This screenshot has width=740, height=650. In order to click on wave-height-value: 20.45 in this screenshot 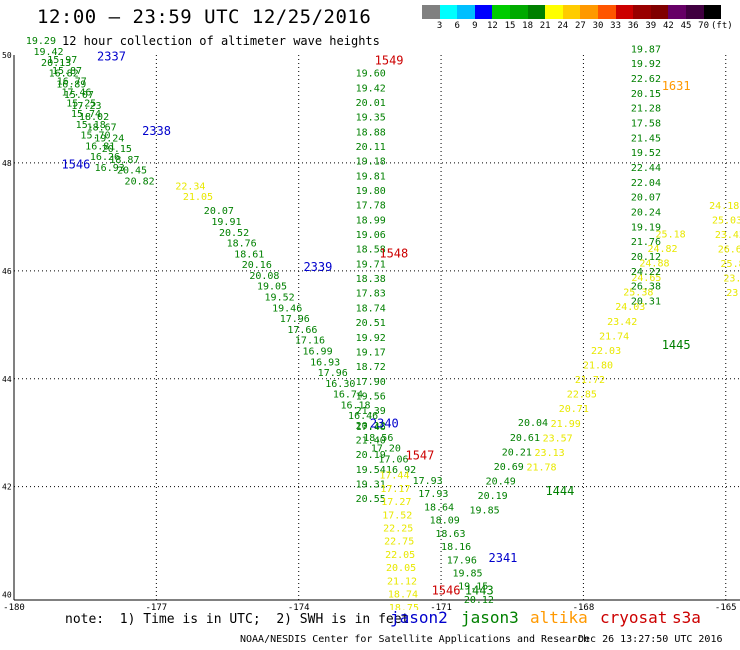, I will do `click(132, 171)`.